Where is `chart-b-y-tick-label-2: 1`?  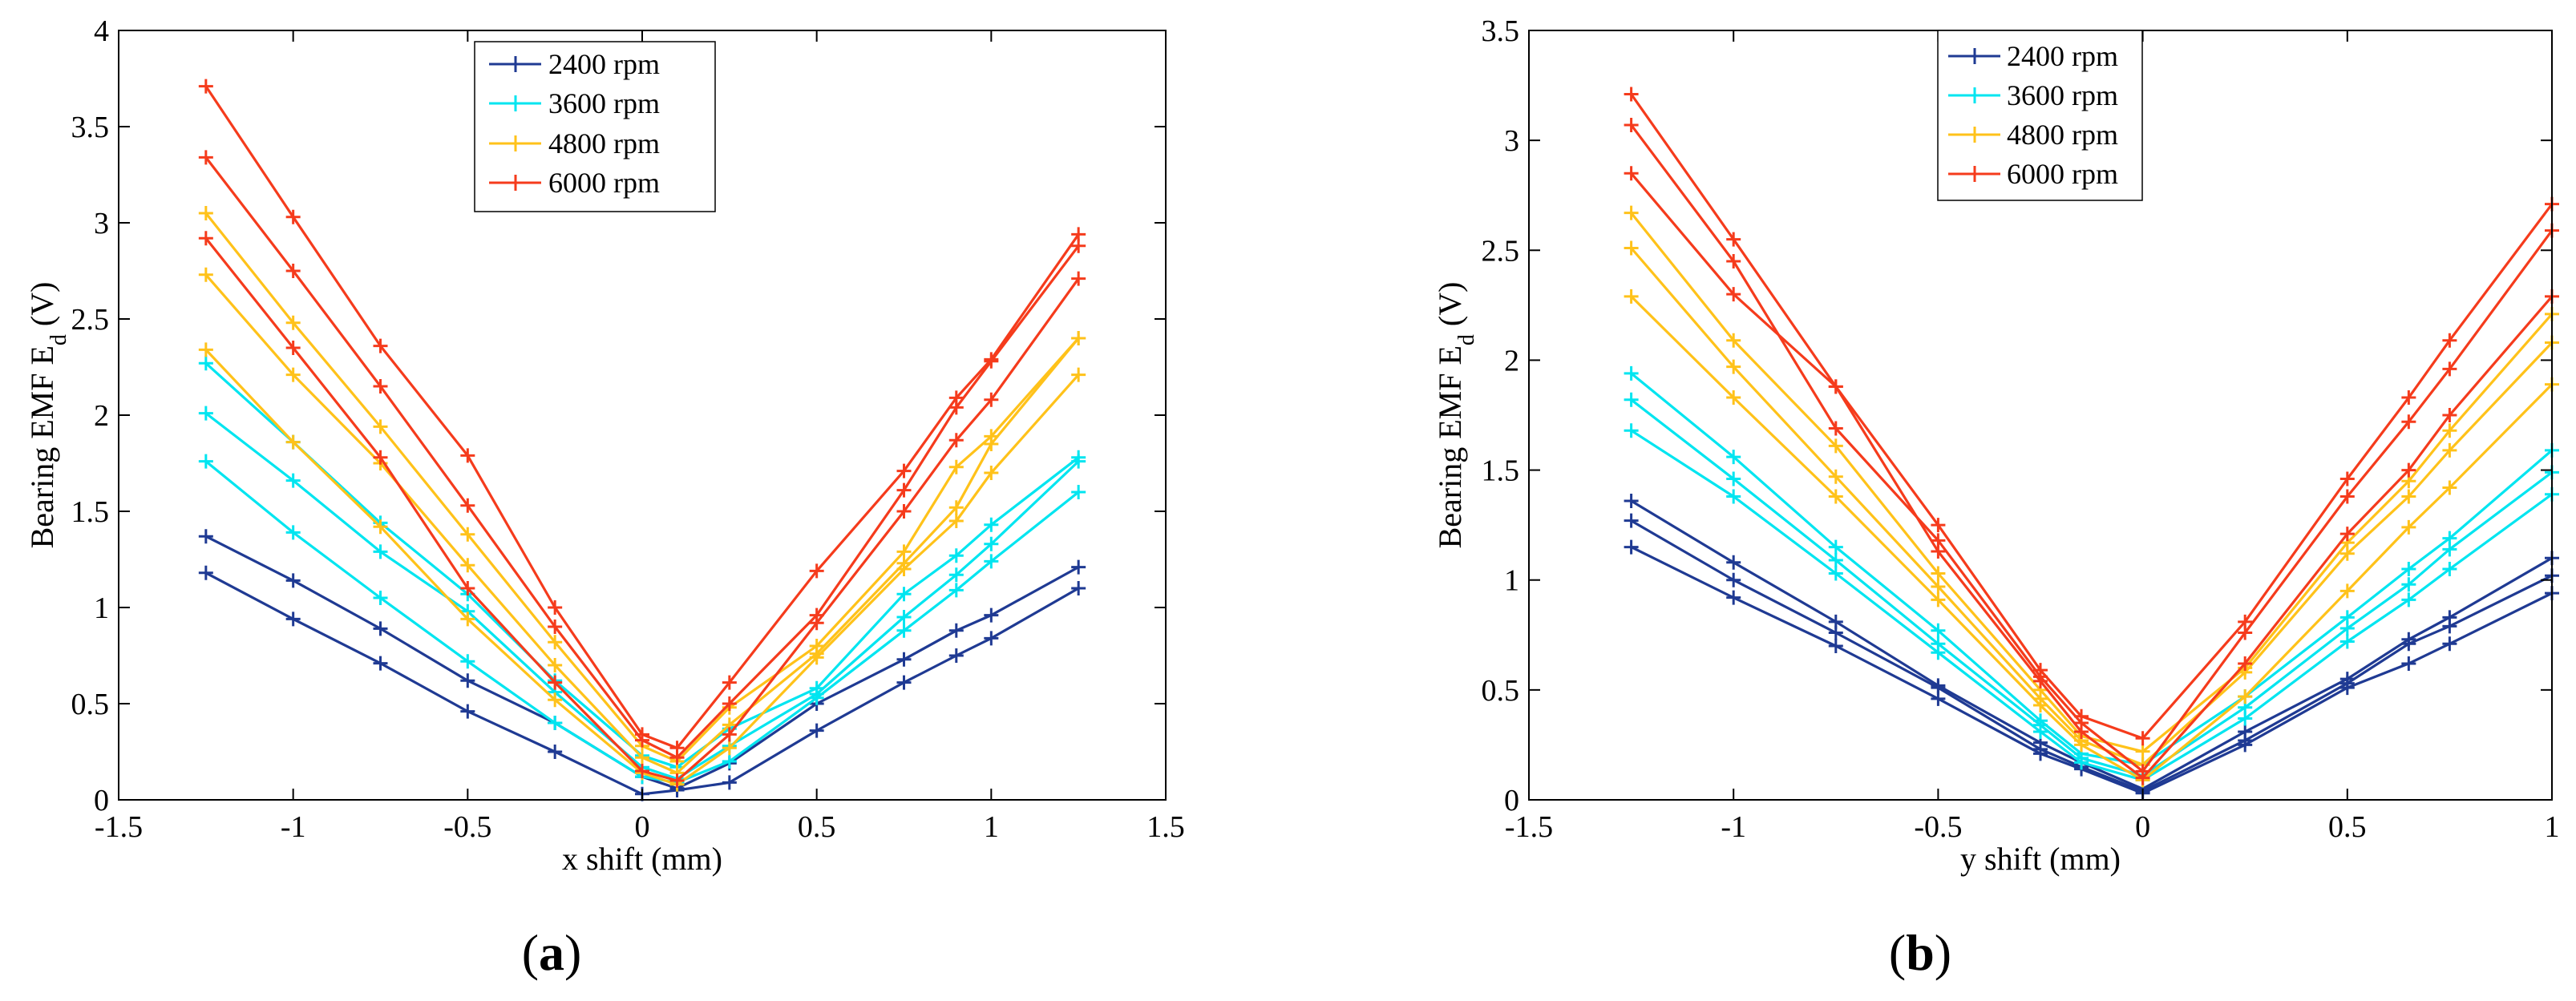
chart-b-y-tick-label-2: 1 is located at coordinates (1511, 581).